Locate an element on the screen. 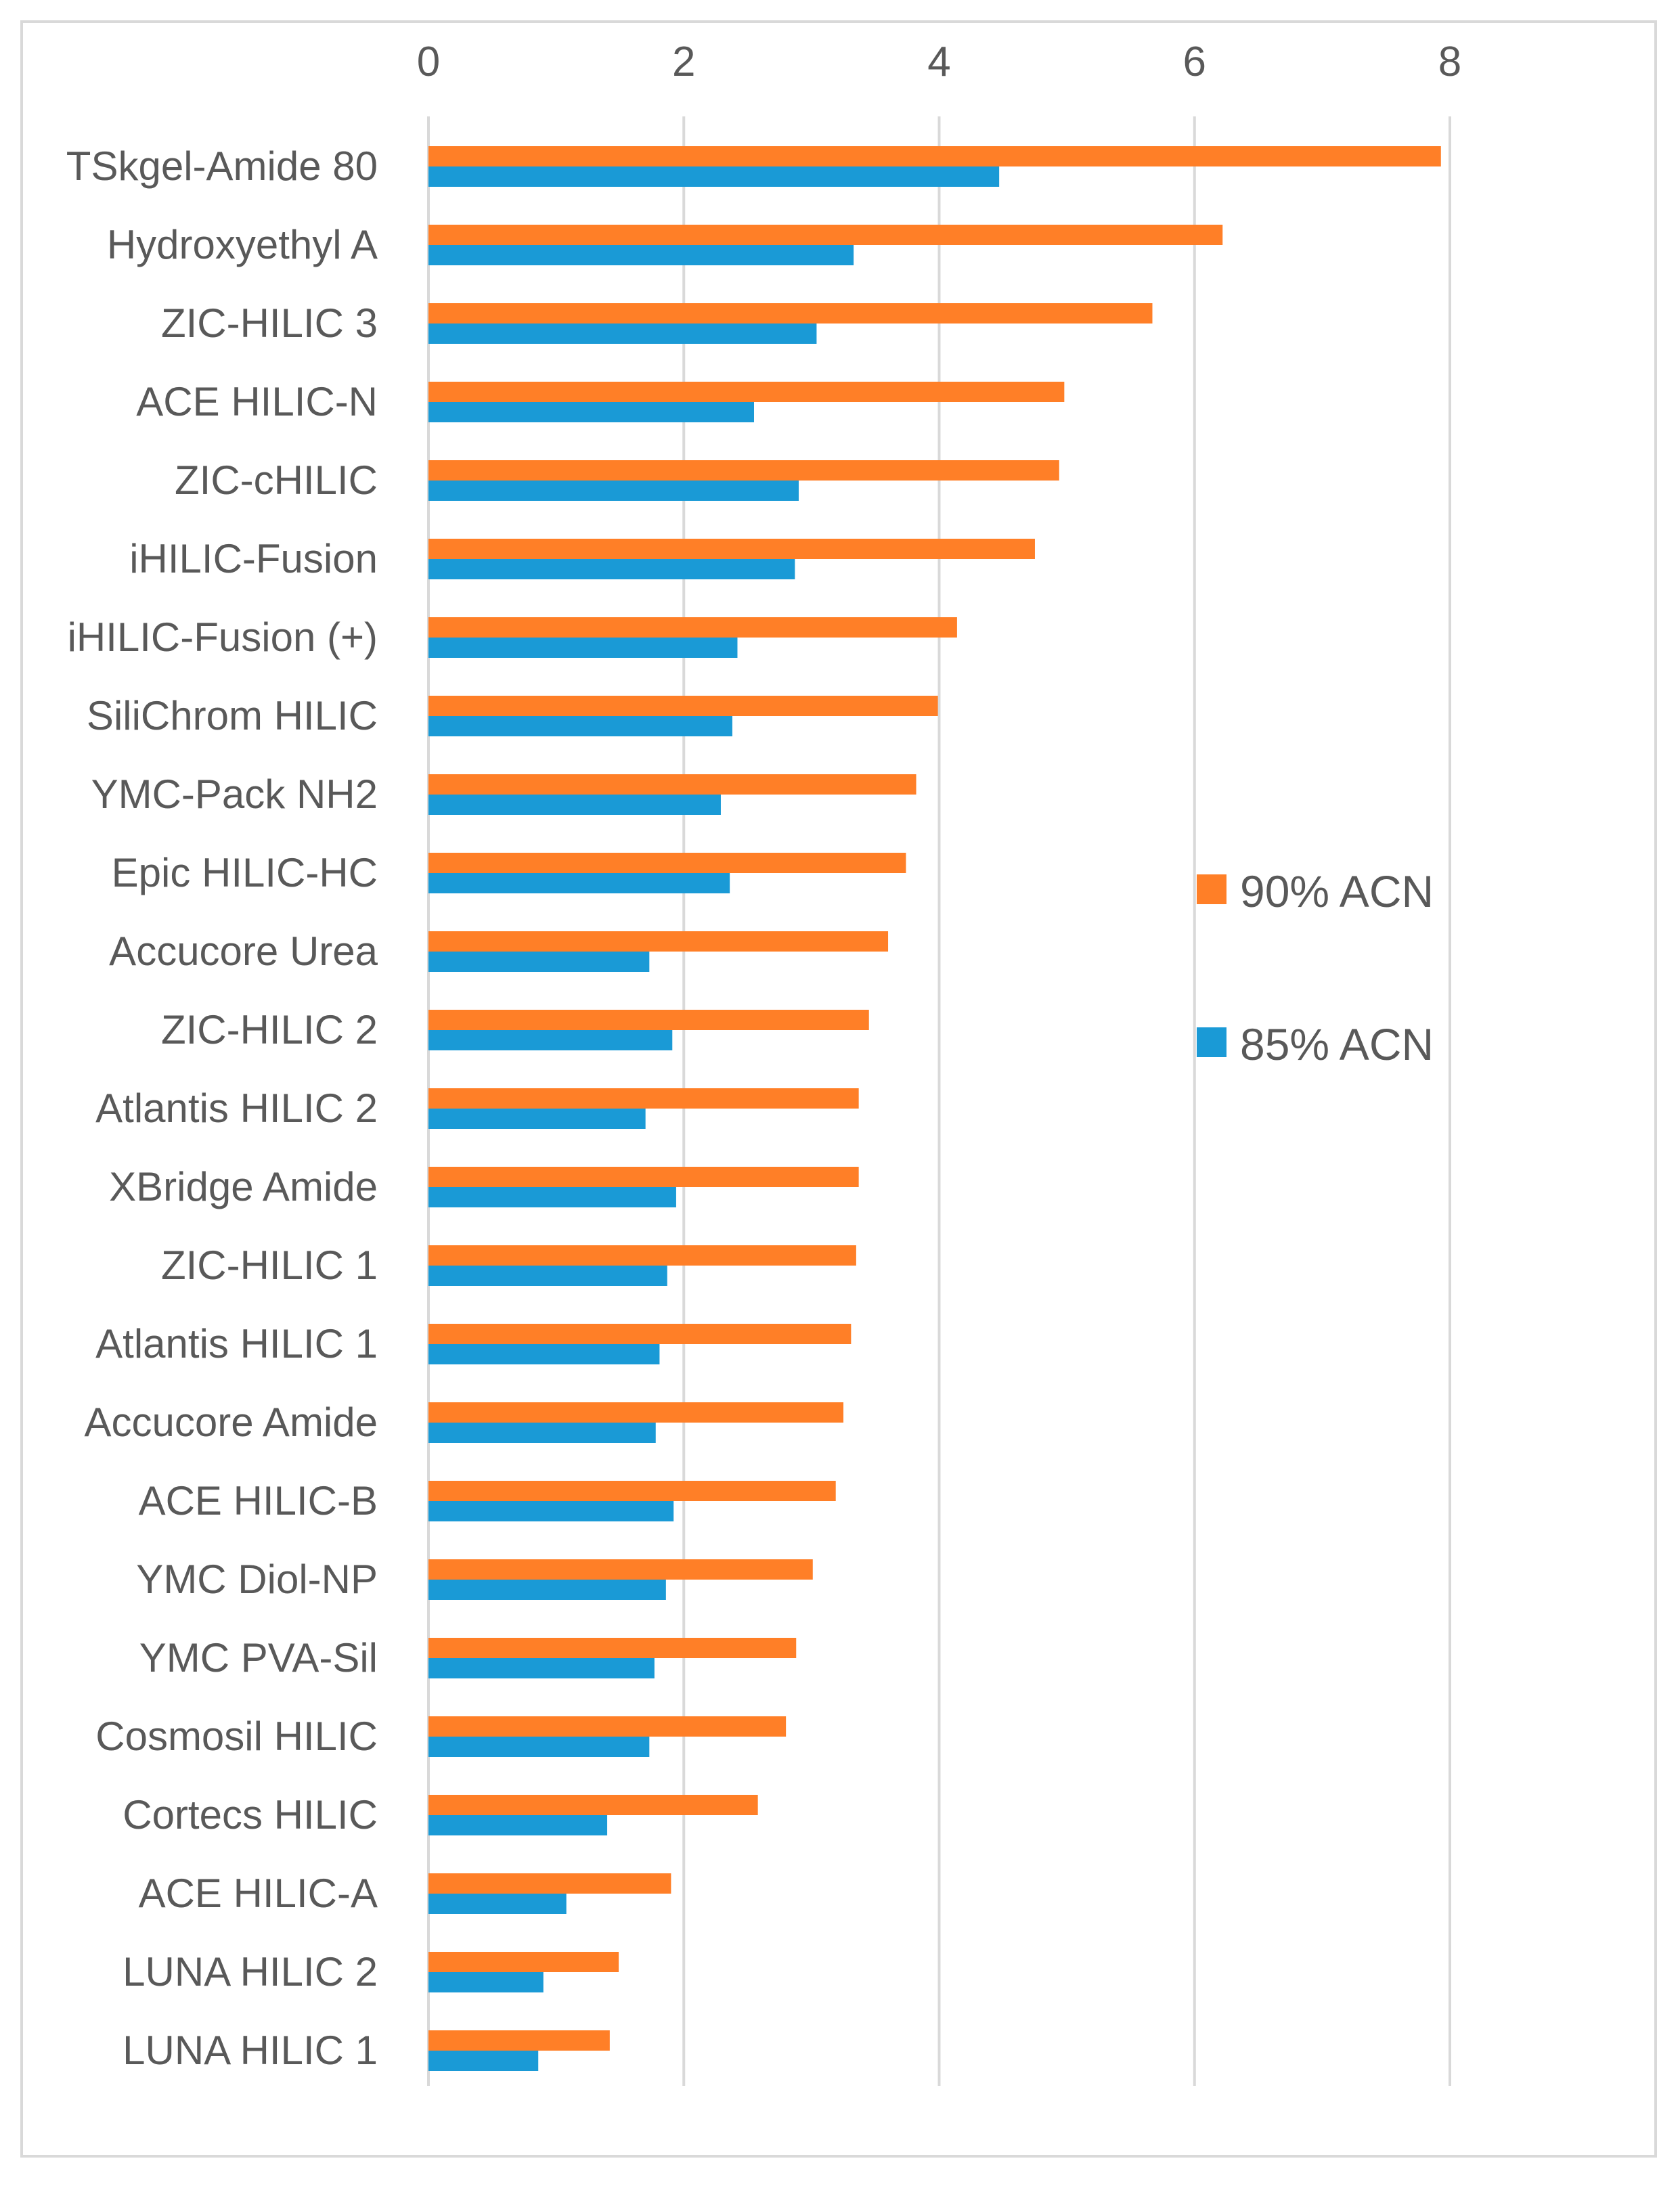  category-label: Accucore Urea is located at coordinates (243, 952).